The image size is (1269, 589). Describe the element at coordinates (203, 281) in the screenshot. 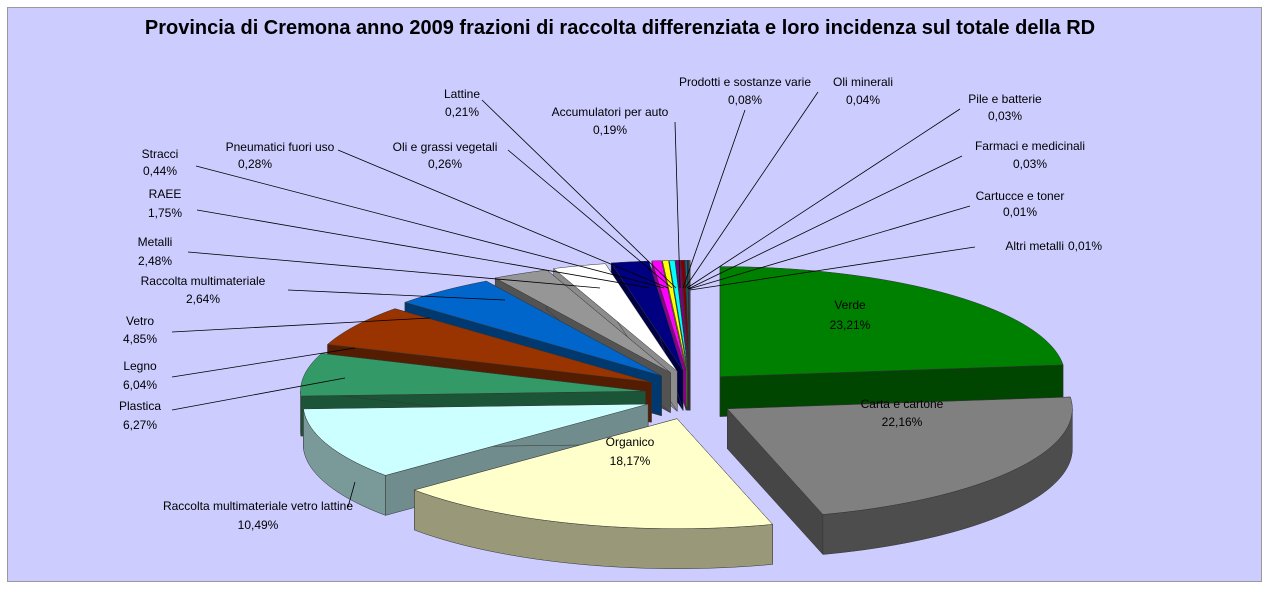

I see `slice-label: Raccolta multimateriale` at that location.